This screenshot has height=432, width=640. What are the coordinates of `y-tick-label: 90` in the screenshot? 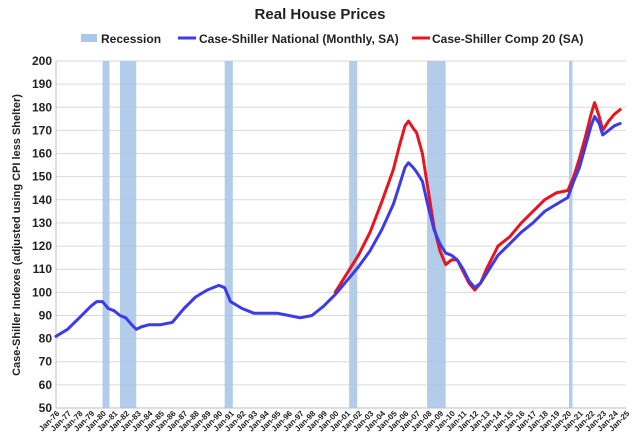 It's located at (46, 315).